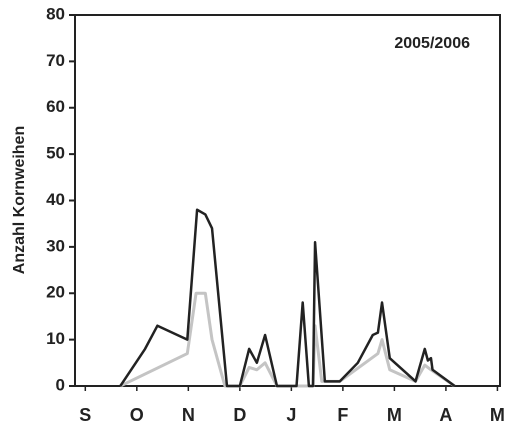  I want to click on x-tick-label: S, so click(85, 415).